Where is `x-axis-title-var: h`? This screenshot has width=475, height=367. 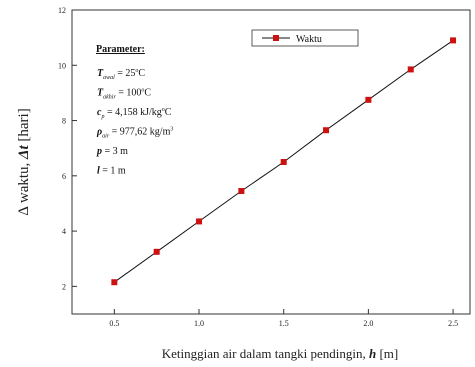
x-axis-title-var: h is located at coordinates (372, 353).